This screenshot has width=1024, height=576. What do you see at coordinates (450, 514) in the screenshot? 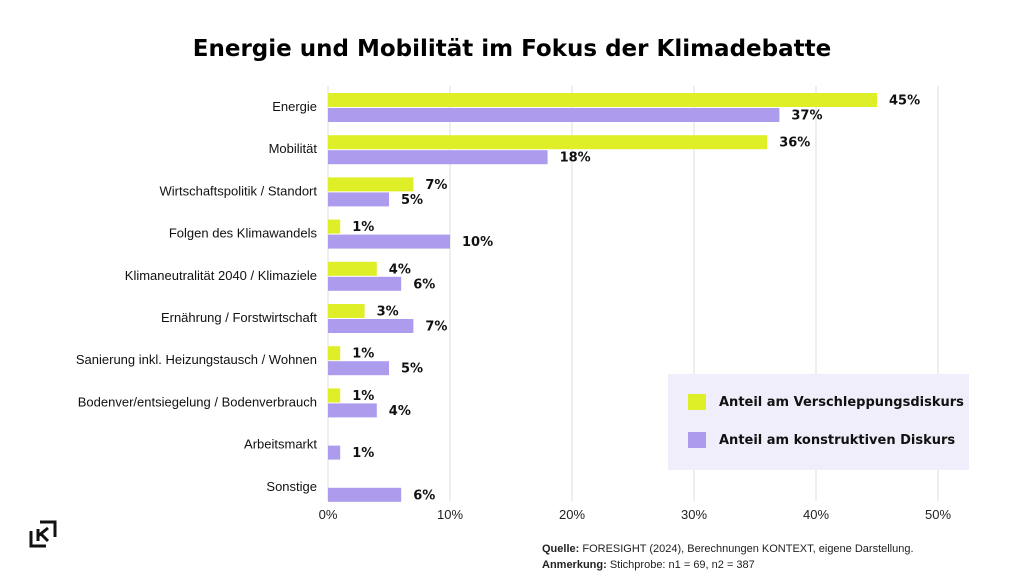
I see `x-tick-label: 10%` at bounding box center [450, 514].